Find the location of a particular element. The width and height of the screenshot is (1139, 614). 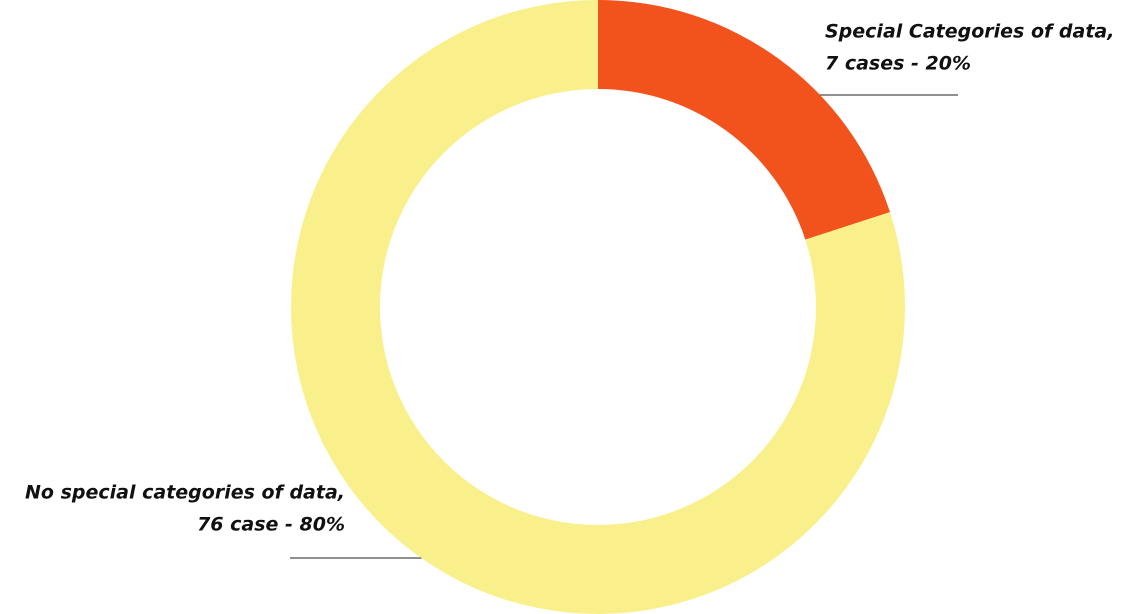

segment-label: No special categories of data, is located at coordinates (185, 493).